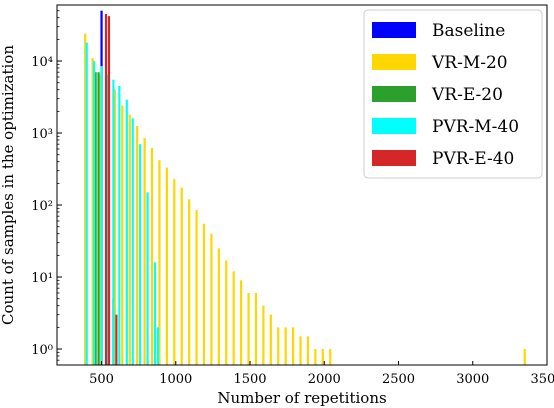 The image size is (554, 408). Describe the element at coordinates (301, 398) in the screenshot. I see `x-axis-label: Number of repetitions` at that location.